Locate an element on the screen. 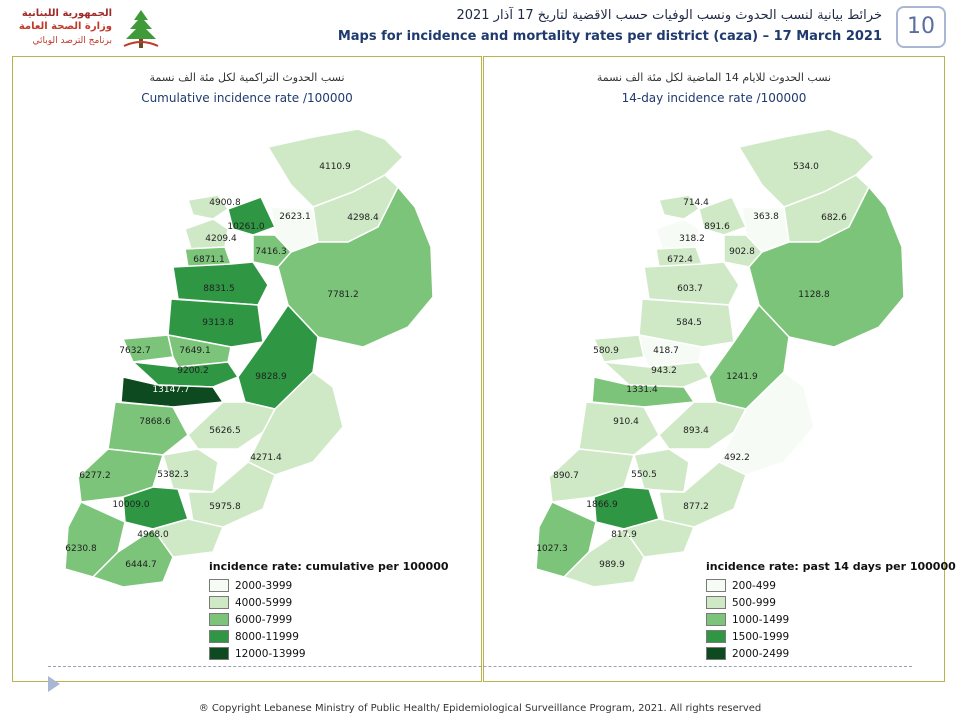 The height and width of the screenshot is (720, 960). district-value-label: 682.6 is located at coordinates (834, 218).